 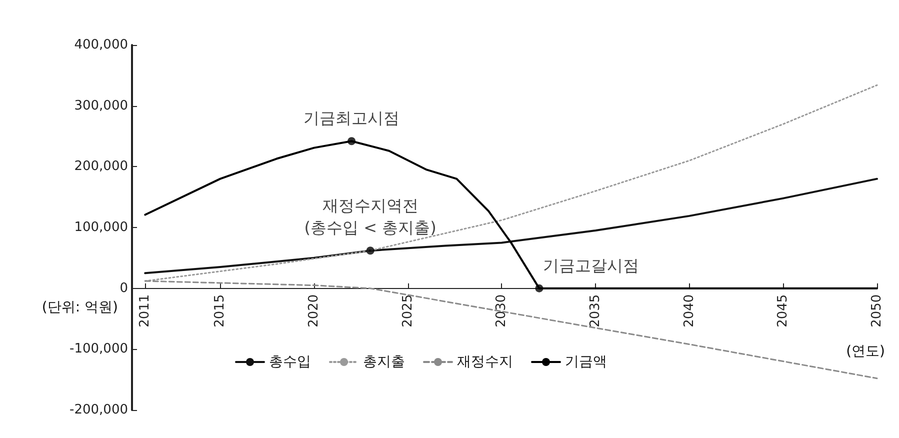 I want to click on x-tick-label: 2011, so click(x=145, y=311).